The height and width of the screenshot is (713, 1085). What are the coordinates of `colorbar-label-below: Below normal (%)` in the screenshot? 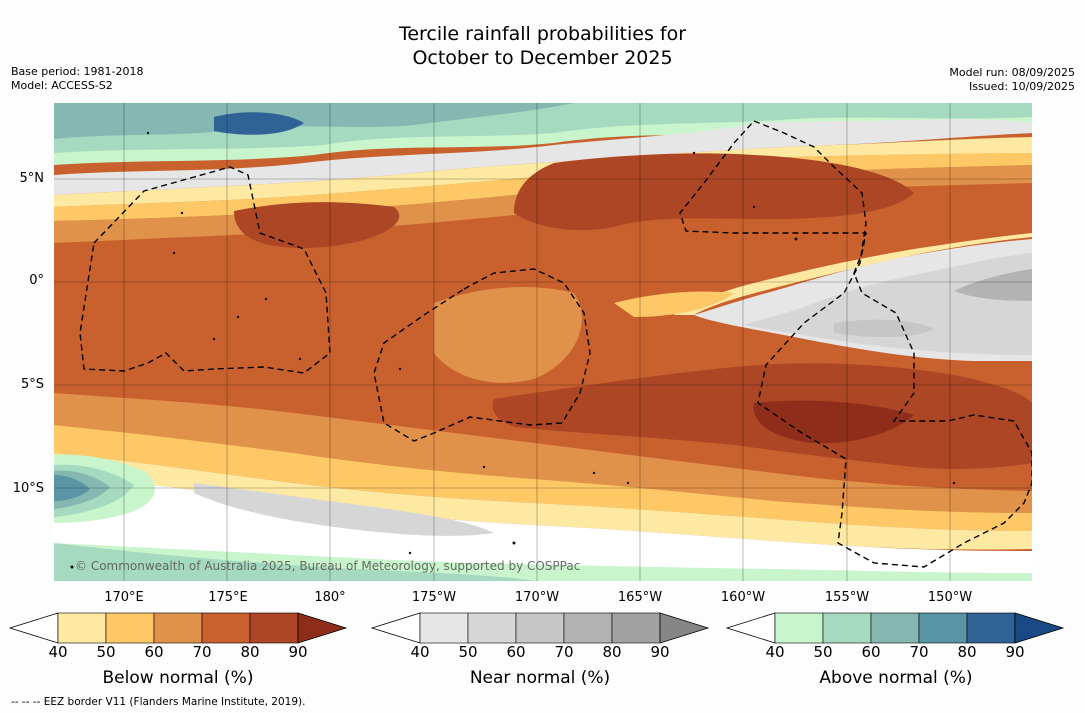 It's located at (178, 678).